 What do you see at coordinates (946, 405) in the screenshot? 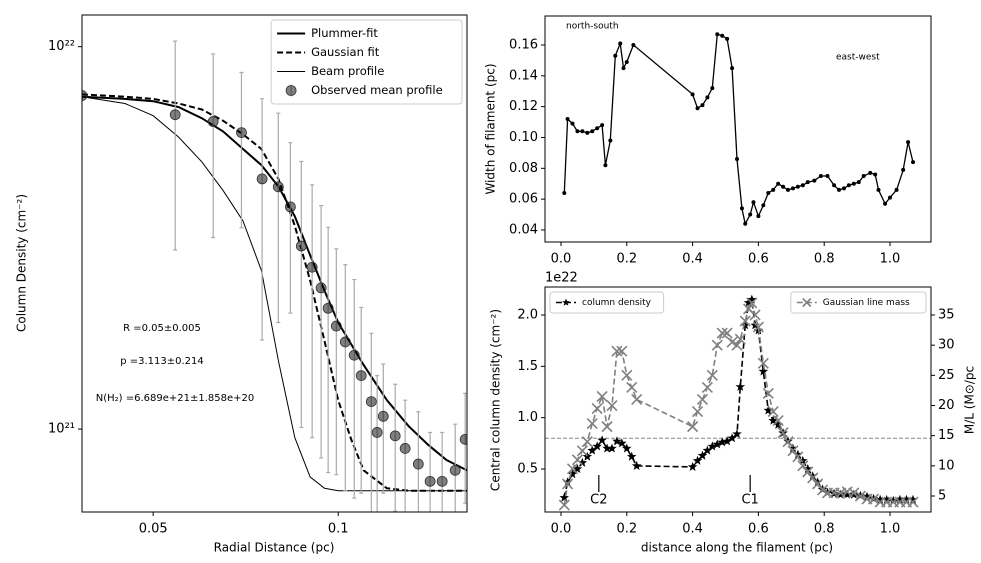
I see `y2-tick-label: 20` at bounding box center [946, 405].